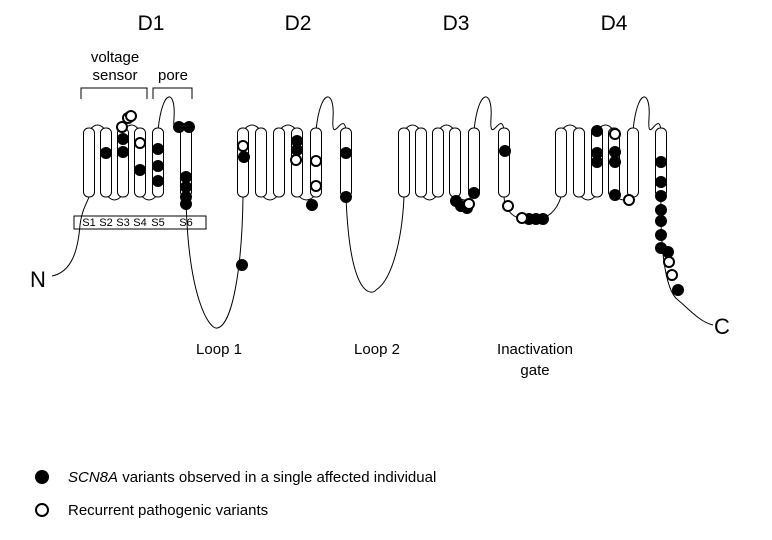  I want to click on segment-label-s1: S1, so click(88, 223).